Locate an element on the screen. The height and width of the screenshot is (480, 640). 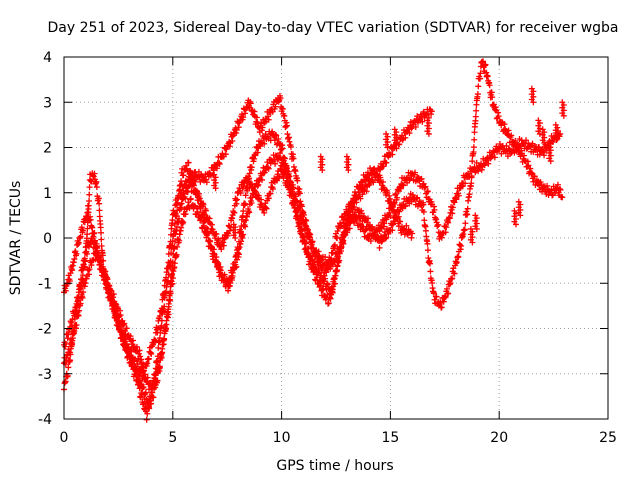
x-axis-label: GPS time / hours is located at coordinates (334, 466).